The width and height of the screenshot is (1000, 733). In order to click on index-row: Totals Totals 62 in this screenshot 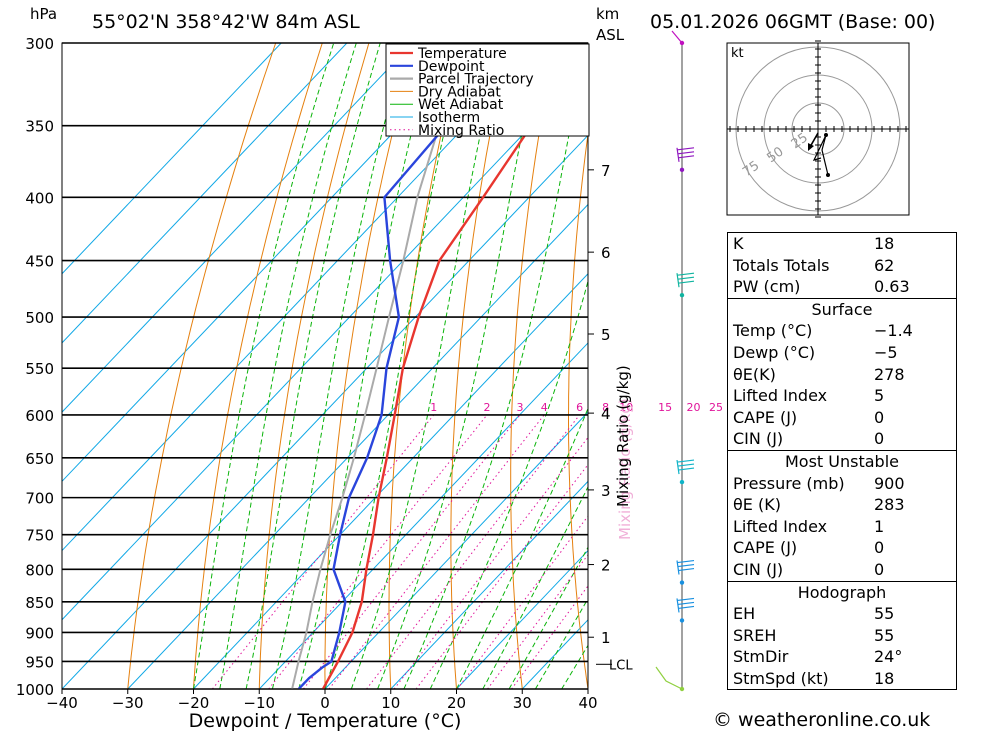, I will do `click(842, 266)`.